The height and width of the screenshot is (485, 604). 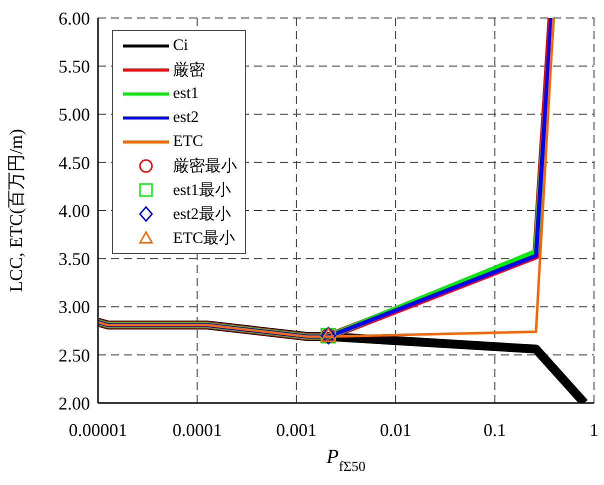 What do you see at coordinates (345, 460) in the screenshot?
I see `x-axis-title: P$_{fΣ50}$` at bounding box center [345, 460].